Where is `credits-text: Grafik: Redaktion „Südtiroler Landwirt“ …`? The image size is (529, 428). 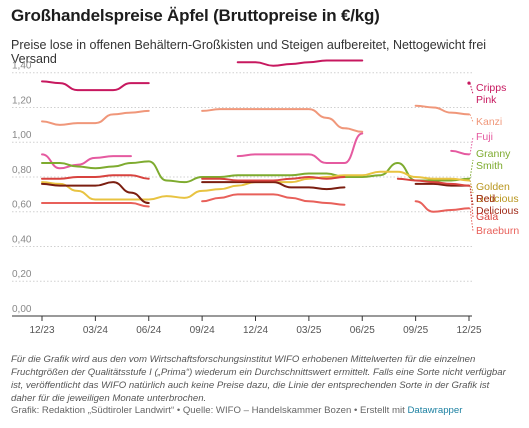 credits-text: Grafik: Redaktion „Südtiroler Landwirt“ … is located at coordinates (208, 410).